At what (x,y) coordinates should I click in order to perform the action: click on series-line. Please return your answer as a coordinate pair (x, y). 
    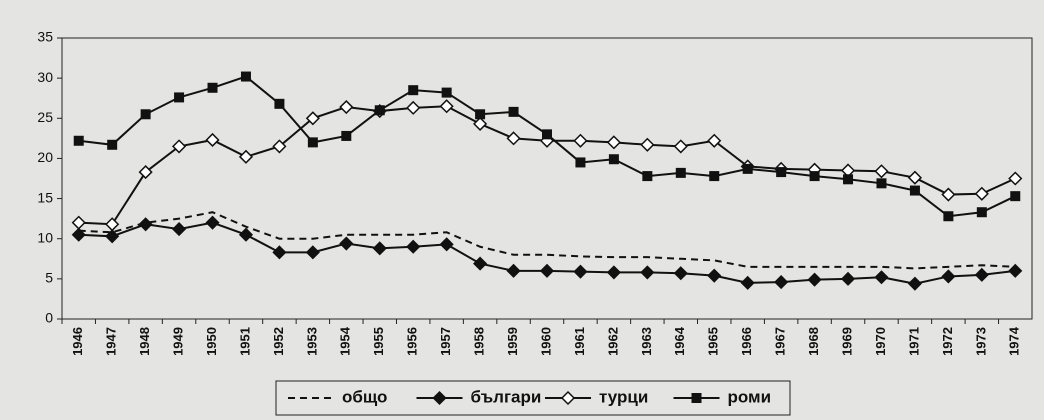
    Looking at the image, I should click on (547, 240).